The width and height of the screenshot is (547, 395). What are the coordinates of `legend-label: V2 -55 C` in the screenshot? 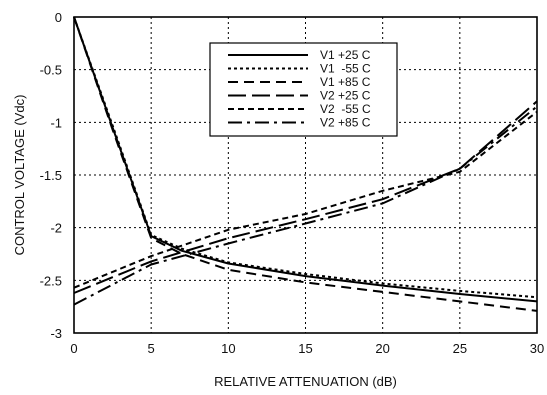 It's located at (345, 109).